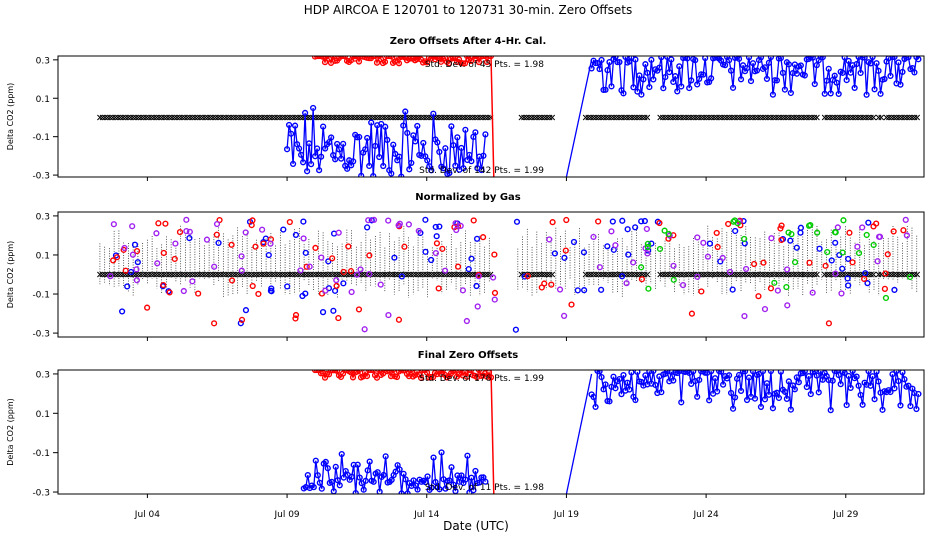  I want to click on x-tick-label: Jul 19, so click(566, 515).